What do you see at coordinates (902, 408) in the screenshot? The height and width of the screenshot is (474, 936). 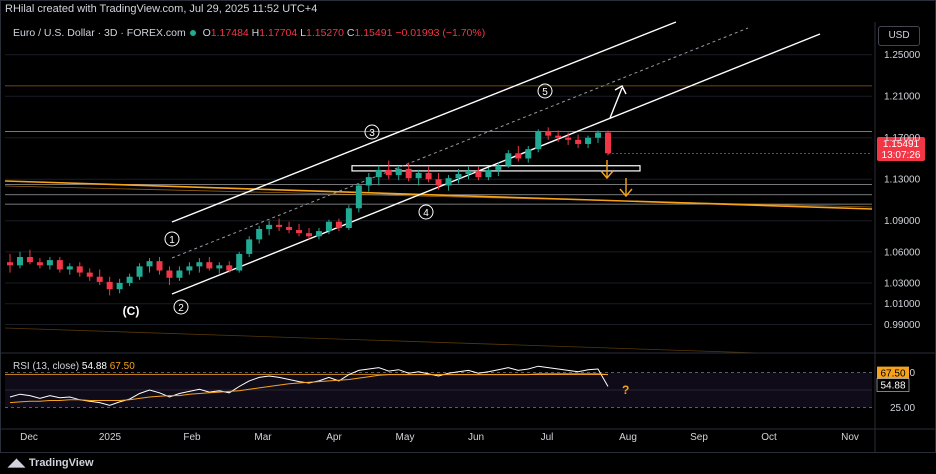 I see `rsi-tick-label: 25.00` at bounding box center [902, 408].